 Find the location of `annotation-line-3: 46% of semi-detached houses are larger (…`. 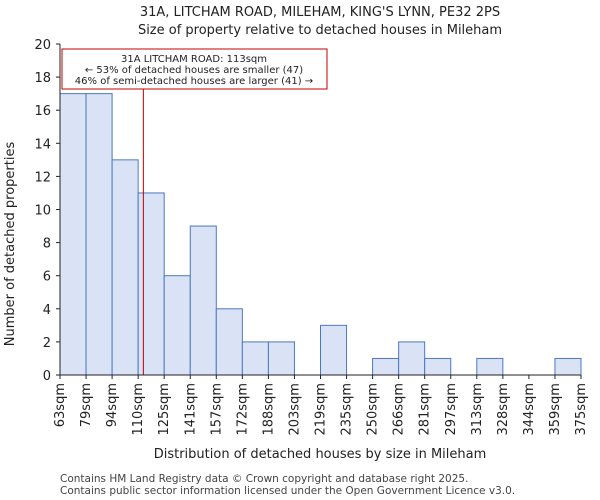

annotation-line-3: 46% of semi-detached houses are larger (… is located at coordinates (194, 81).